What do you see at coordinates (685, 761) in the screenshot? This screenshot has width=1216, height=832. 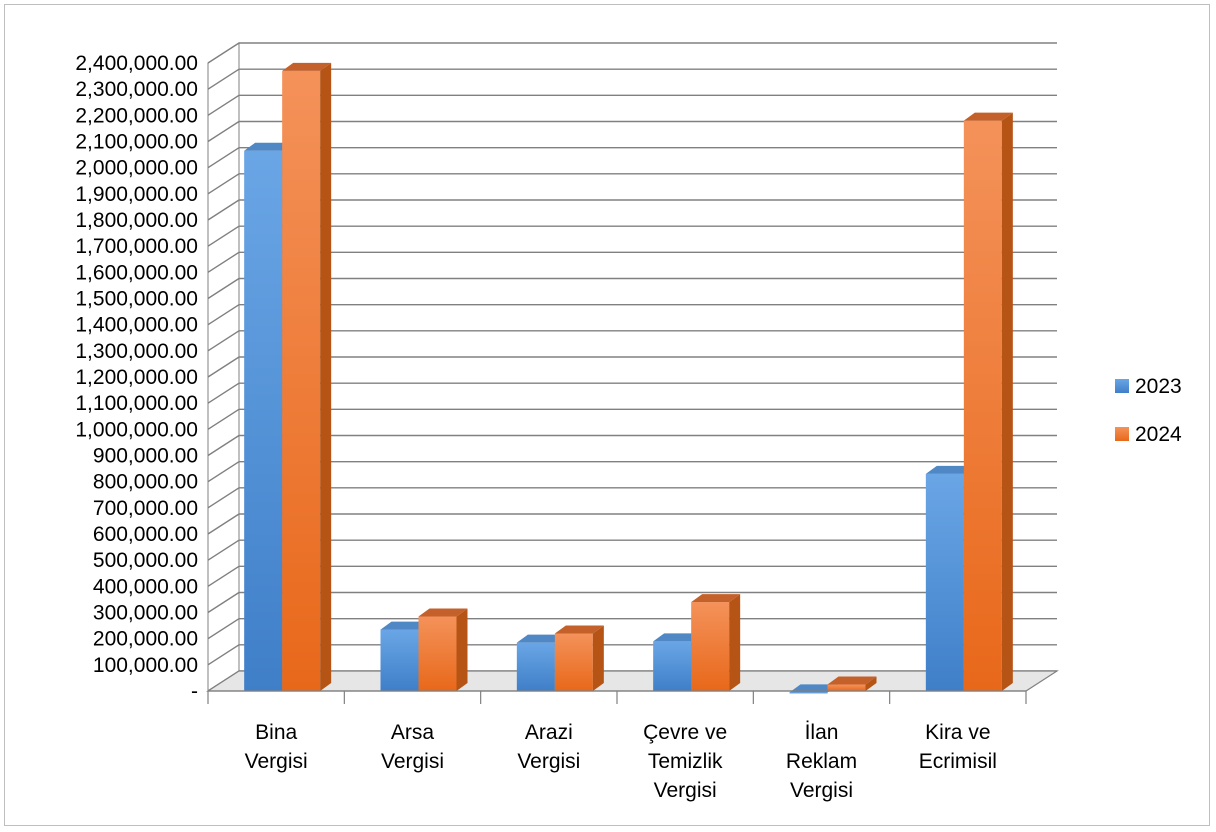 I see `x-tick-label: Temizlik` at bounding box center [685, 761].